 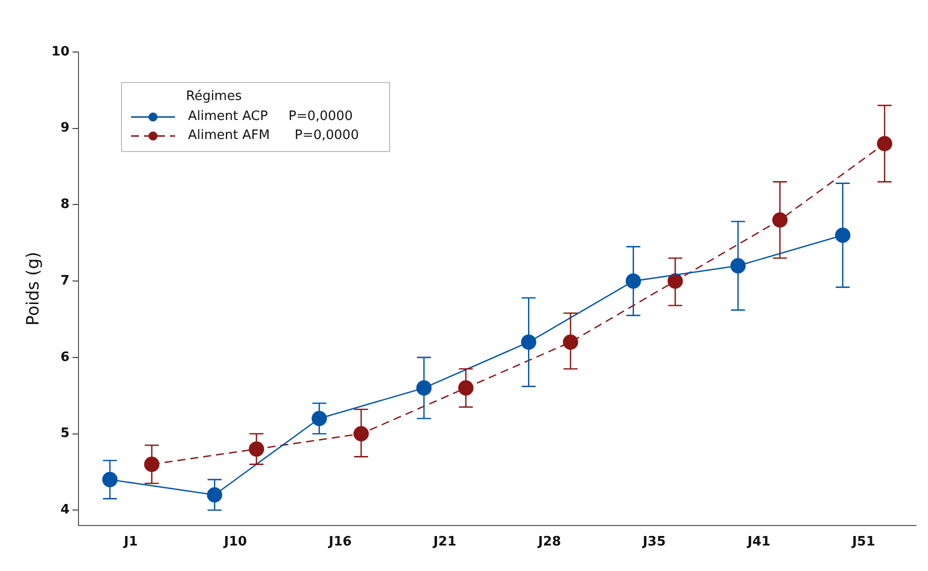 I want to click on y-tick-label: 7, so click(x=65, y=280).